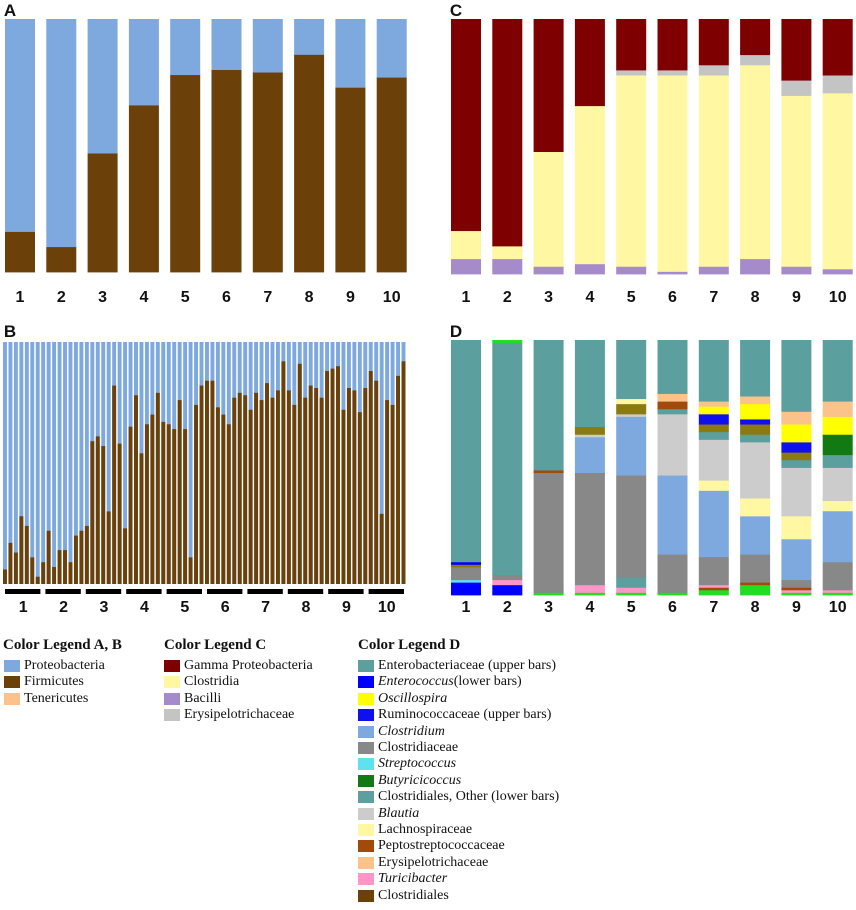 The height and width of the screenshot is (910, 856). I want to click on legend-label: Turicibacter, so click(413, 879).